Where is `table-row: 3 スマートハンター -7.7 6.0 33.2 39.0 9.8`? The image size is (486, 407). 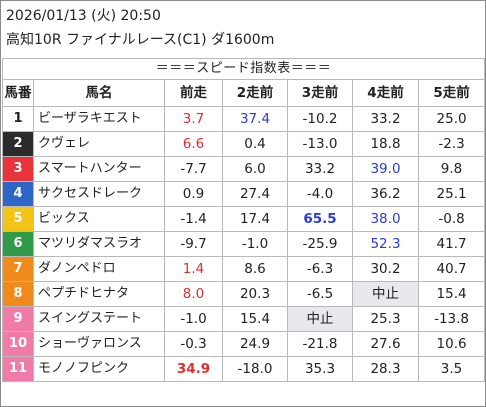 table-row: 3 スマートハンター -7.7 6.0 33.2 39.0 9.8 is located at coordinates (244, 169).